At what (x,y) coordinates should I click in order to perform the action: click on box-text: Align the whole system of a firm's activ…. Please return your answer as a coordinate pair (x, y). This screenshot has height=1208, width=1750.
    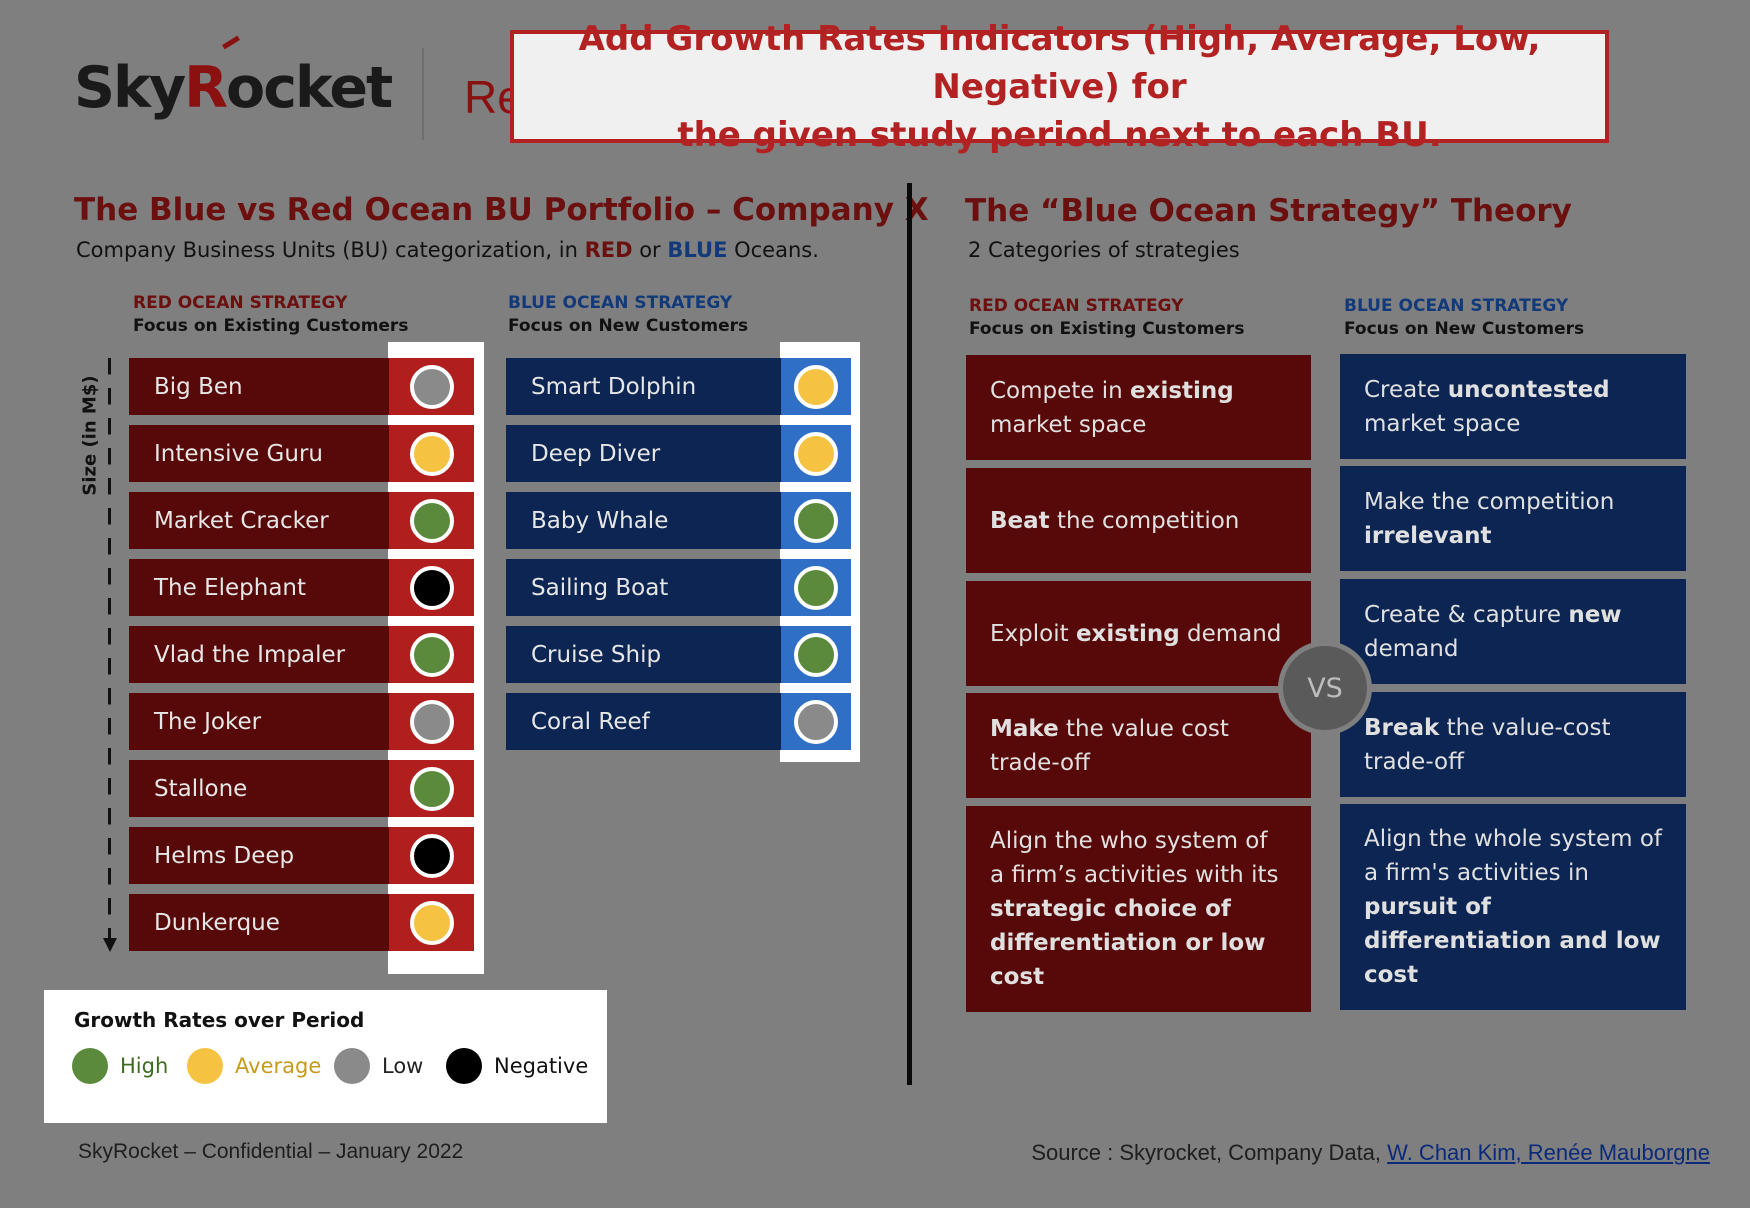
    Looking at the image, I should click on (1513, 856).